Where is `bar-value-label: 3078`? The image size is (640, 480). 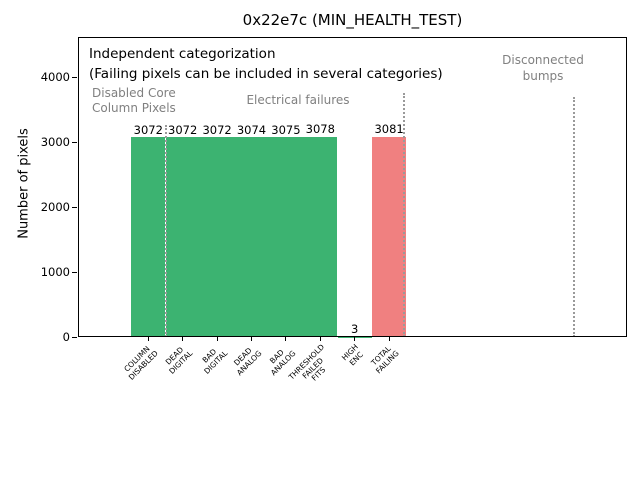 bar-value-label: 3078 is located at coordinates (320, 129).